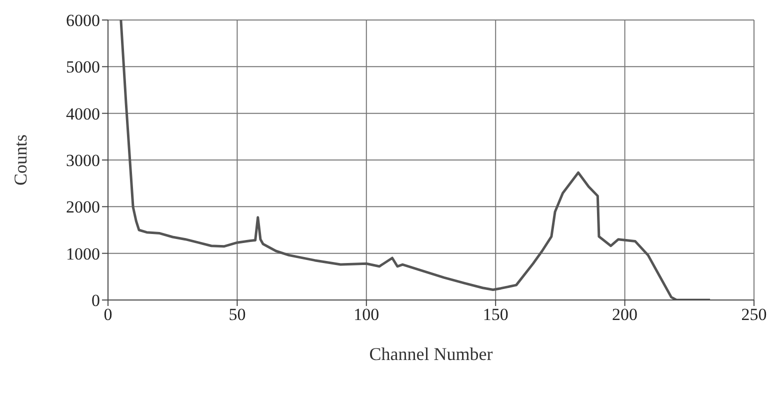  Describe the element at coordinates (83, 207) in the screenshot. I see `y-tick-label: 2000` at that location.